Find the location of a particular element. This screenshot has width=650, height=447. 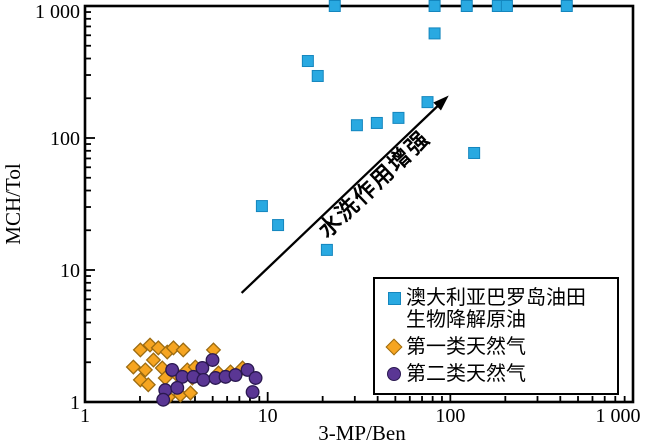

y-axis-title: MCH/Tol is located at coordinates (13, 204).